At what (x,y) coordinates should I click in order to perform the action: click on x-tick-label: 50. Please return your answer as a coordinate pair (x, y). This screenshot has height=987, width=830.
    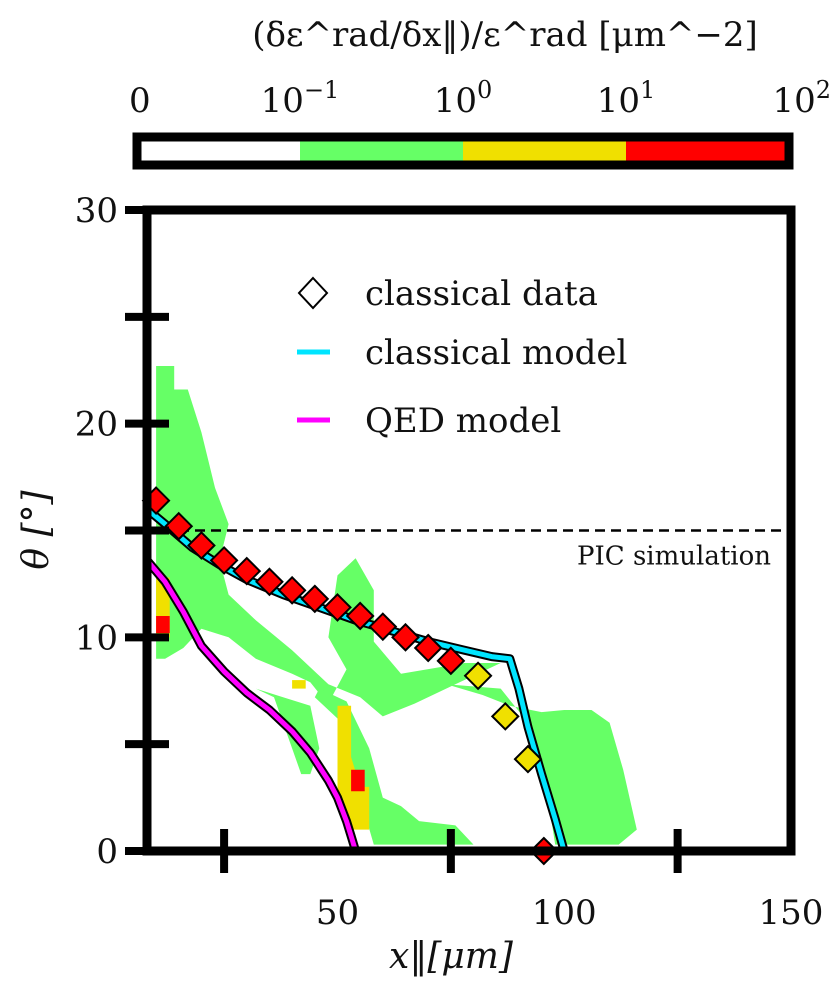
    Looking at the image, I should click on (337, 913).